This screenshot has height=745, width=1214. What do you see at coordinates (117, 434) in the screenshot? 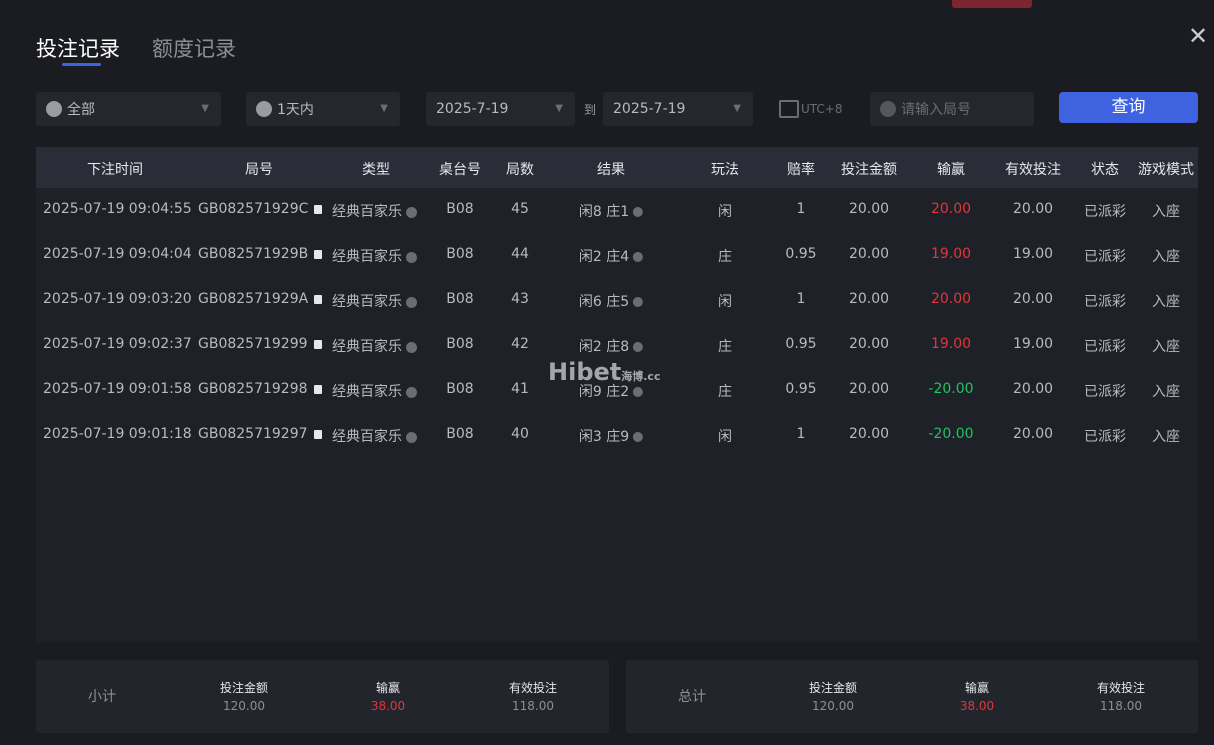
I see `cell-bet-time: 2025-07-19 09:01:18` at bounding box center [117, 434].